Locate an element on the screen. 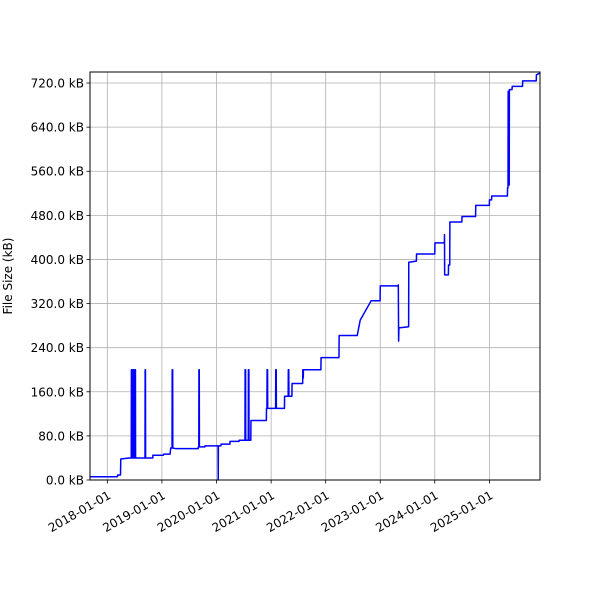 The width and height of the screenshot is (600, 600). y-tick-label: 720.0 kB is located at coordinates (57, 84).